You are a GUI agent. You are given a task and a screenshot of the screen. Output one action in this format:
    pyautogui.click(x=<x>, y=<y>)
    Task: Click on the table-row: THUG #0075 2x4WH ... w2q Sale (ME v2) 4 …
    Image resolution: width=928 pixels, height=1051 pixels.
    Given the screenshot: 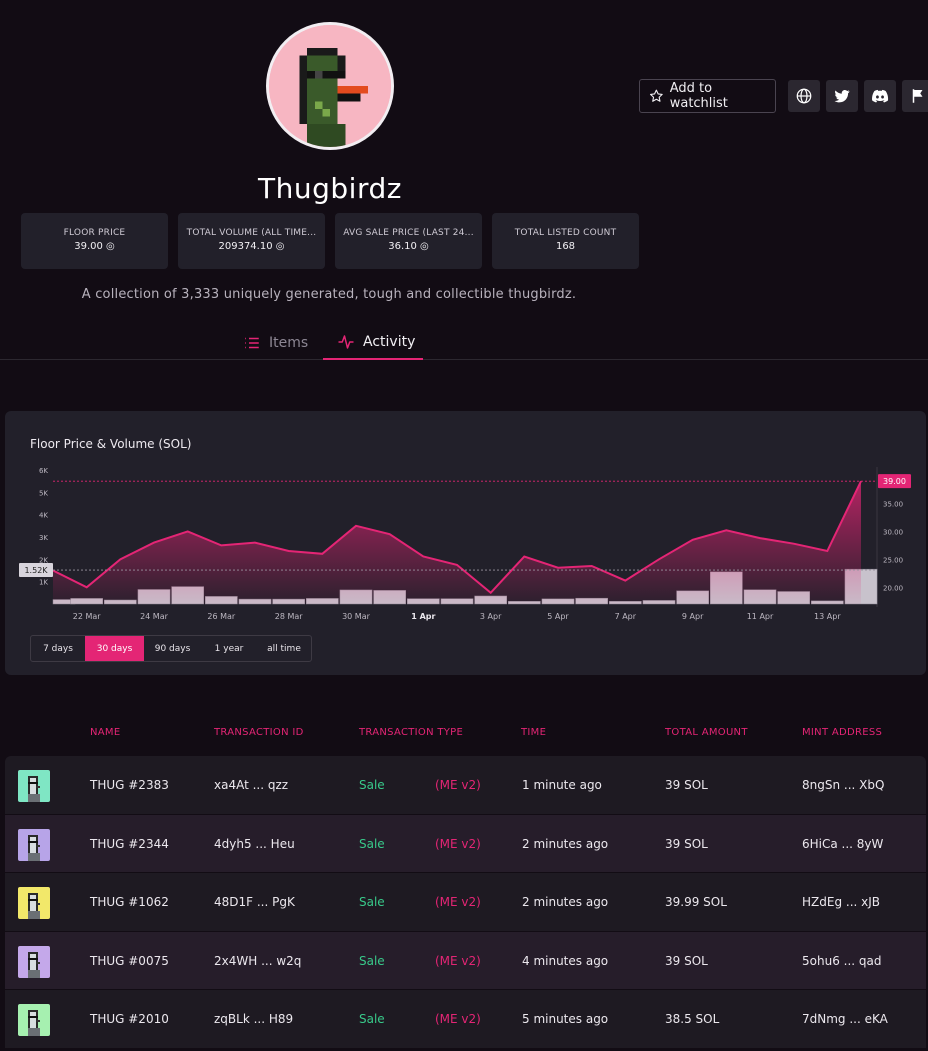 What is the action you would take?
    pyautogui.click(x=465, y=960)
    